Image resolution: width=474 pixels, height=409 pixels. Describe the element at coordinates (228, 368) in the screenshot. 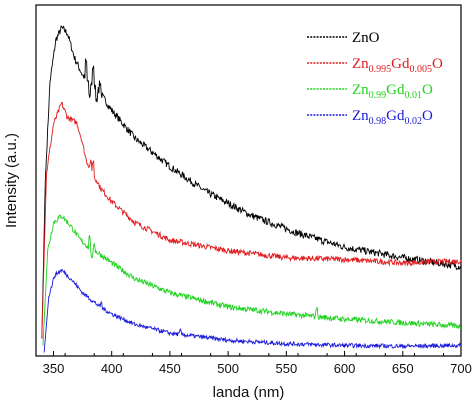

I see `x-tick-label-500: 500` at that location.